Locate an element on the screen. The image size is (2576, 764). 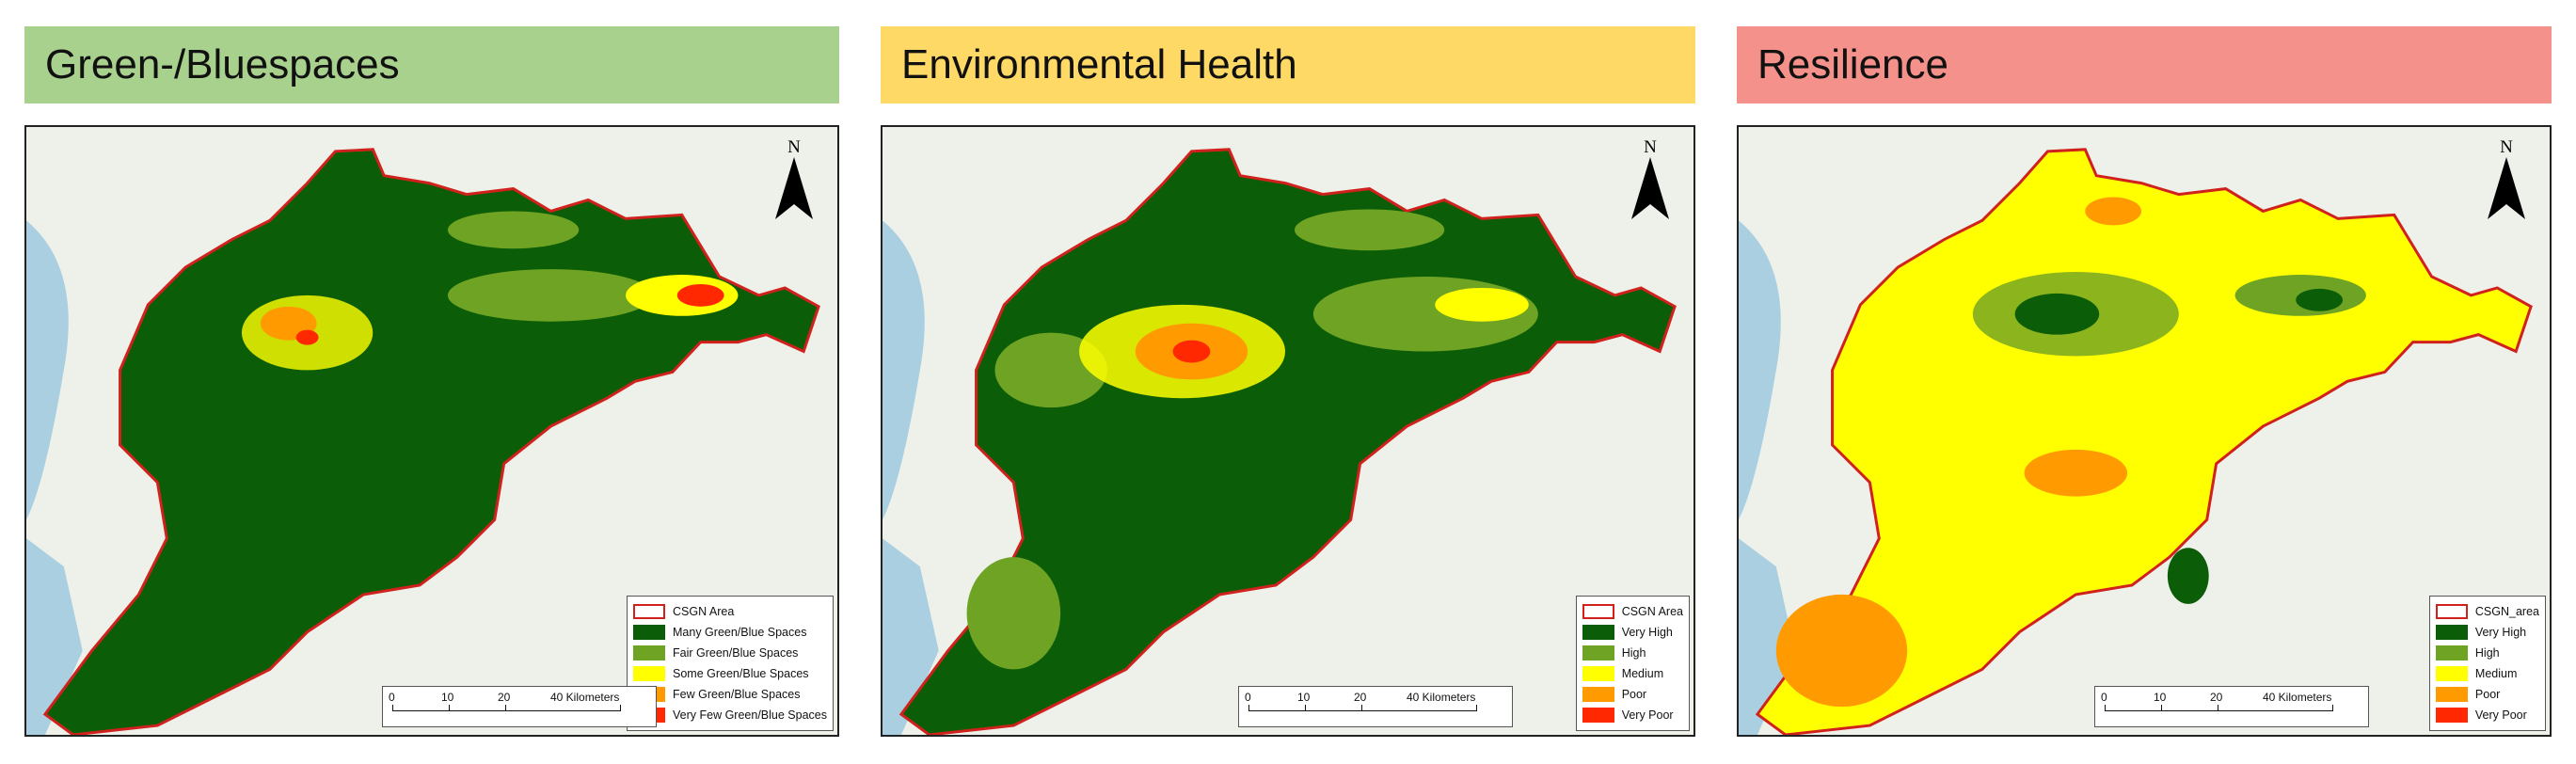
patch-medium-east is located at coordinates (1482, 304).